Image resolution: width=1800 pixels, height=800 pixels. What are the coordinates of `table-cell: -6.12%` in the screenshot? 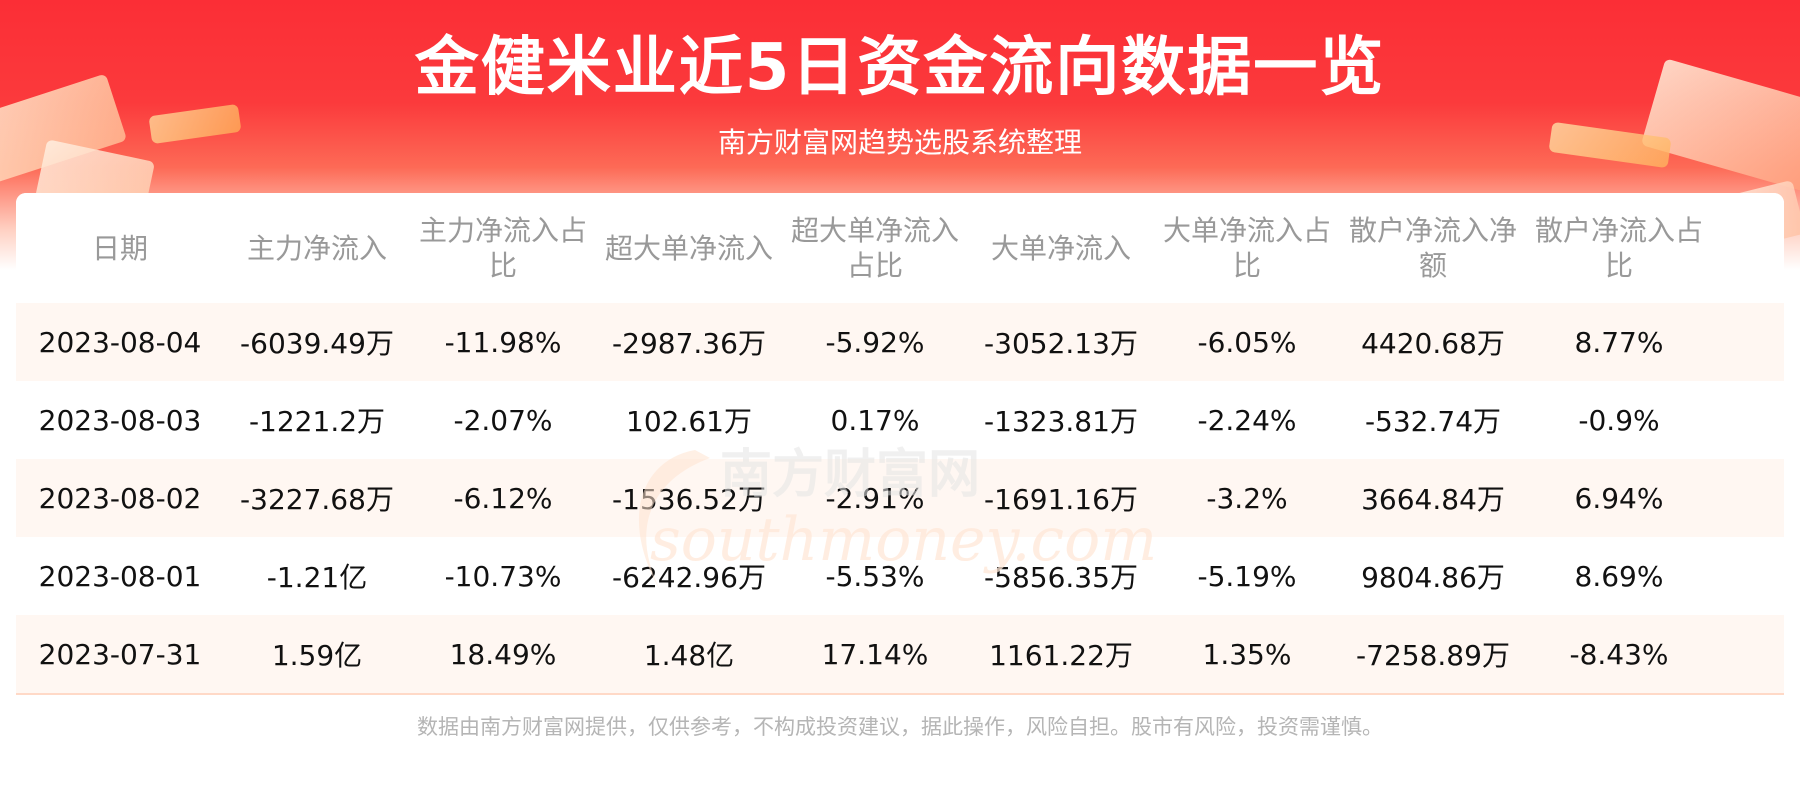 It's located at (503, 498).